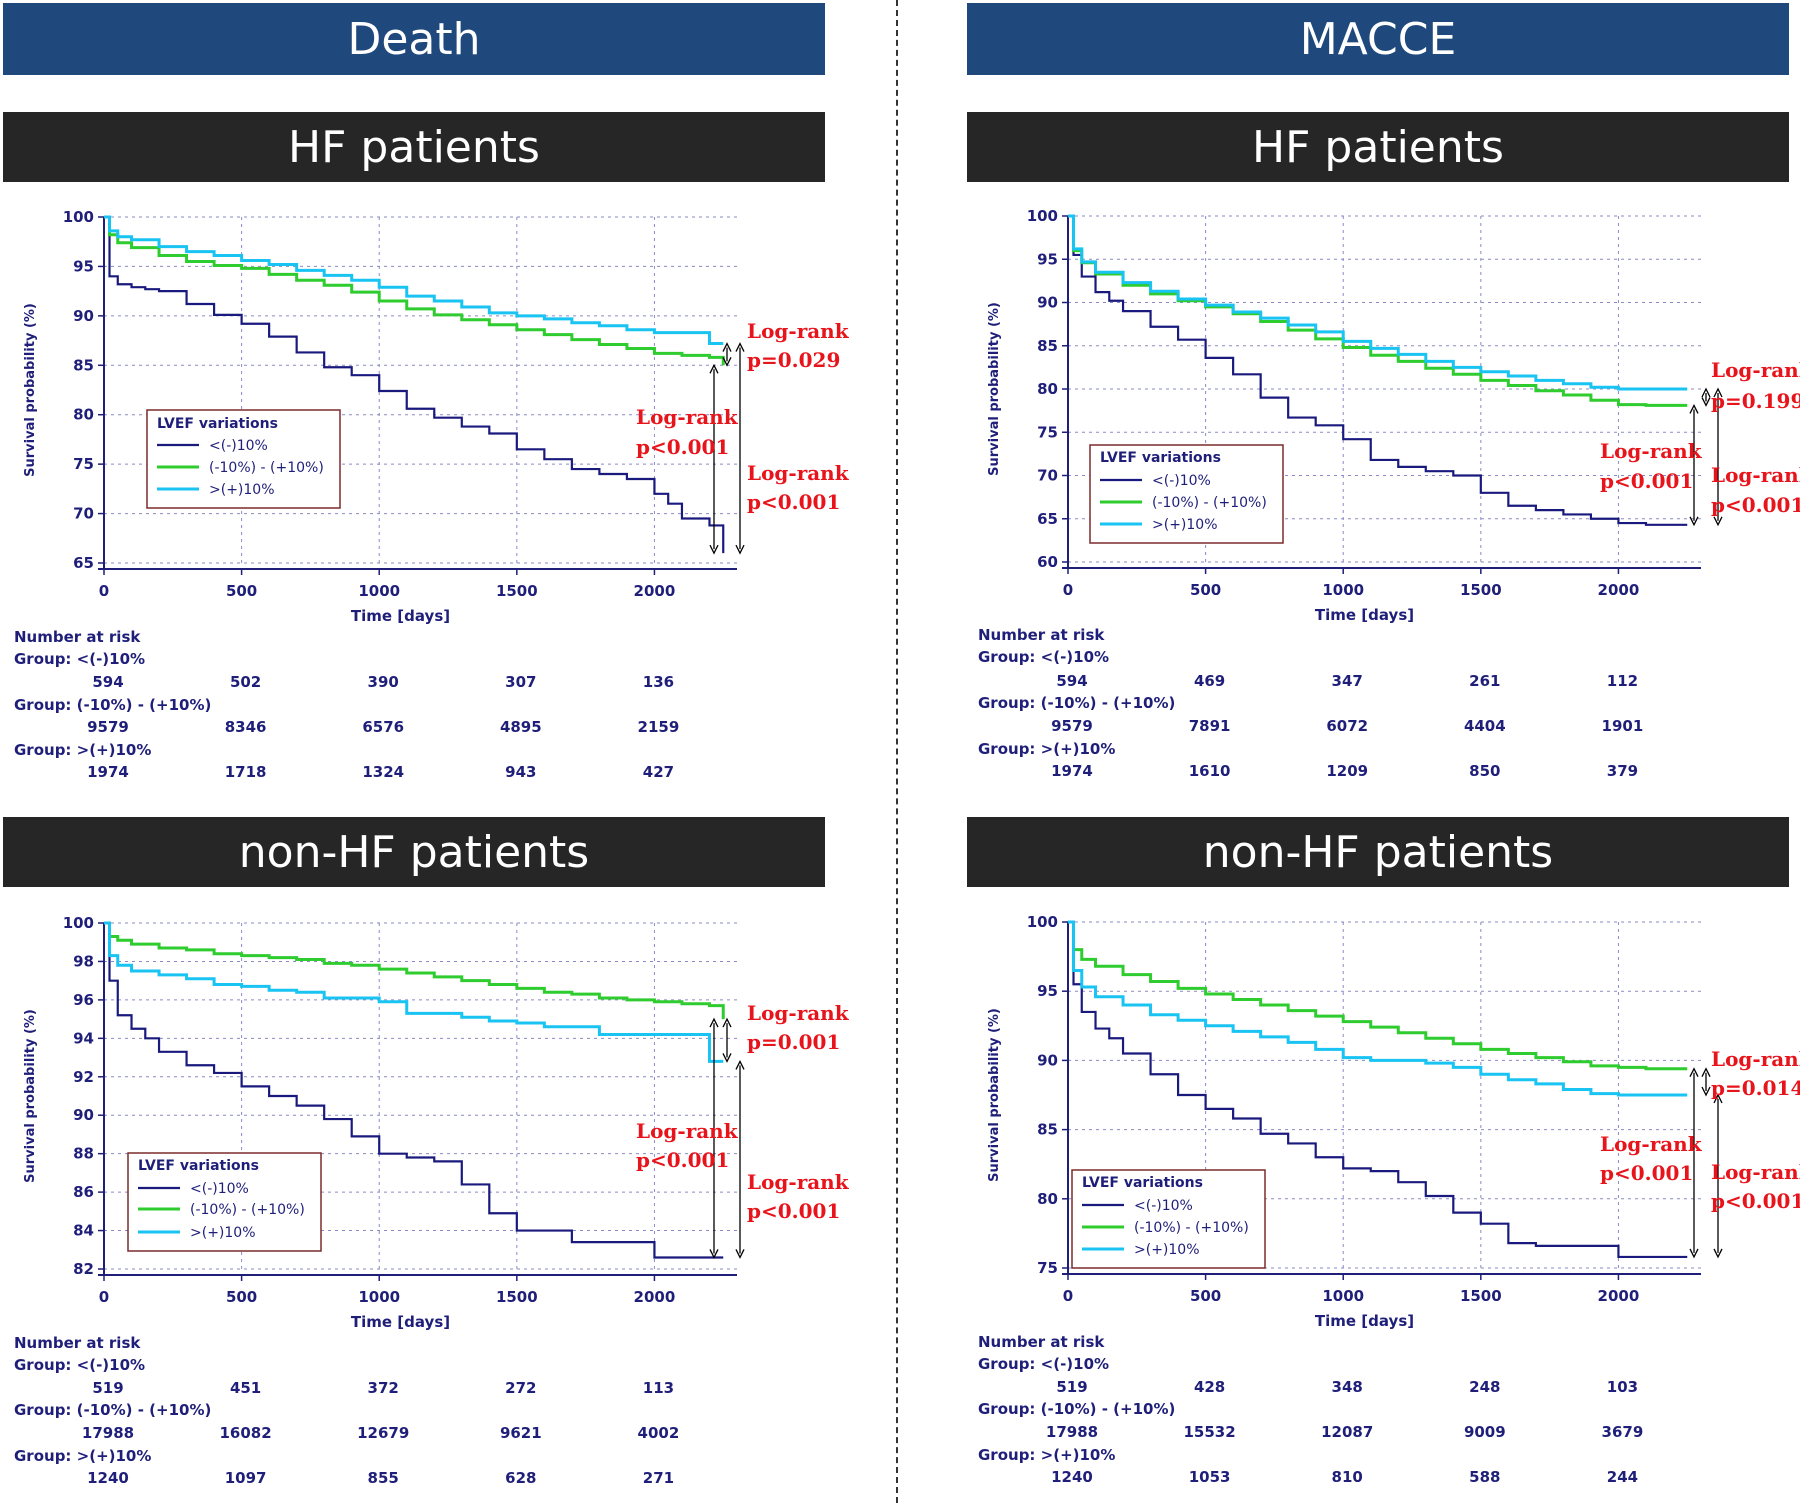 The width and height of the screenshot is (1800, 1503). Describe the element at coordinates (1364, 615) in the screenshot. I see `x-axis-label: Time [days]` at that location.